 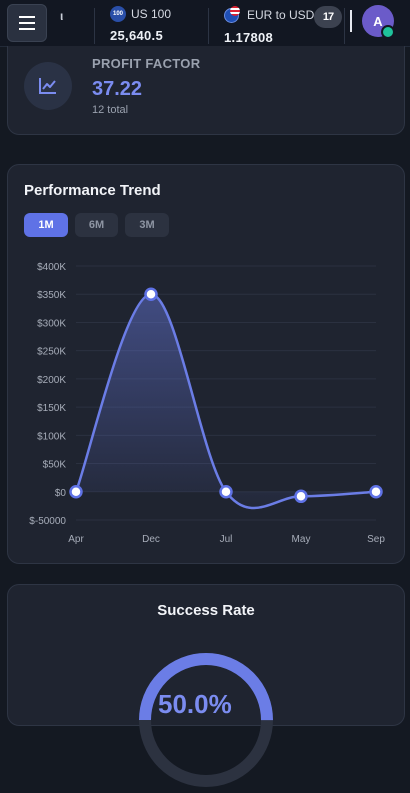 What do you see at coordinates (51, 408) in the screenshot?
I see `y-tick-label: $150K` at bounding box center [51, 408].